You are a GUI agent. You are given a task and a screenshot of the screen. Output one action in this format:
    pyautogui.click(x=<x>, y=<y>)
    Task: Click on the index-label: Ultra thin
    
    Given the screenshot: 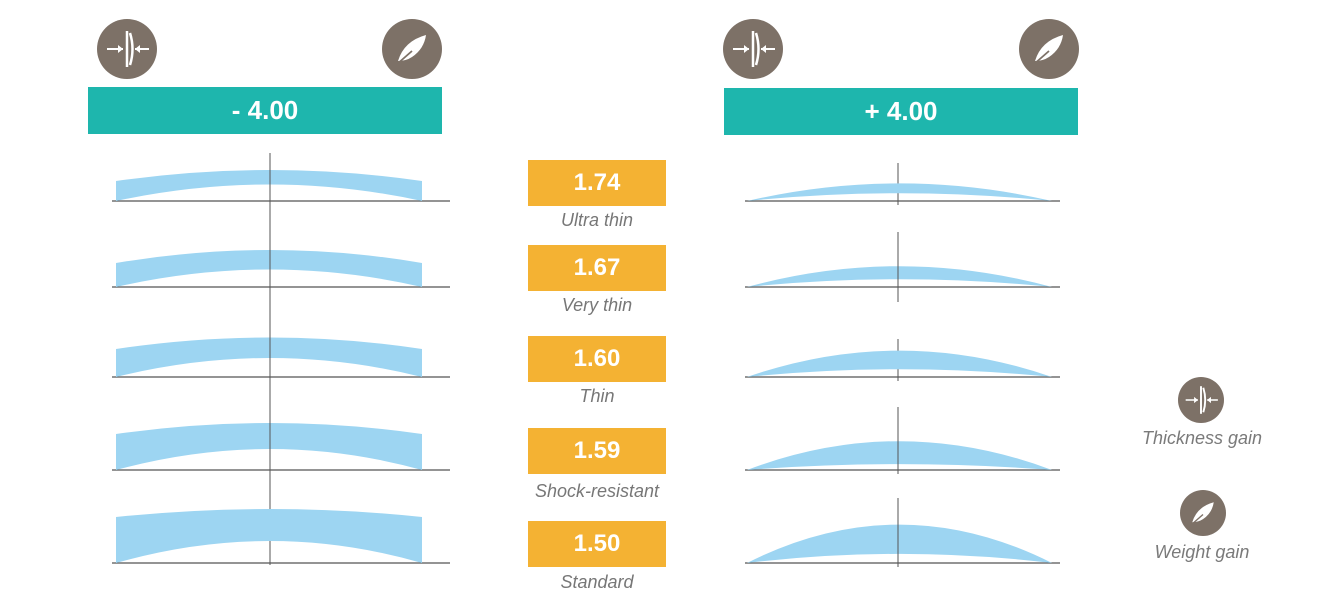 What is the action you would take?
    pyautogui.click(x=597, y=220)
    